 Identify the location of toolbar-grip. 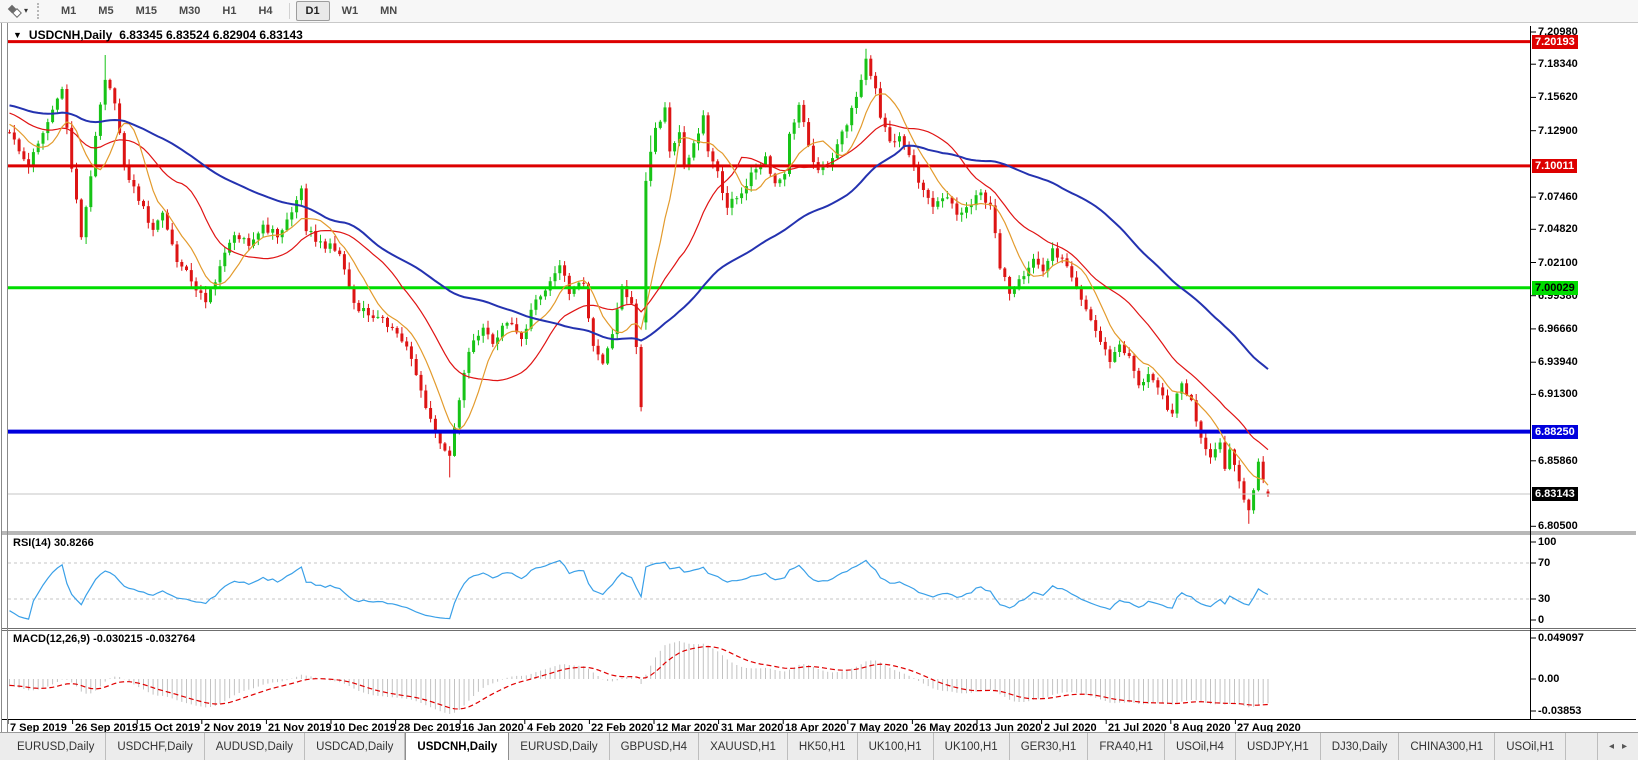
(40, 11).